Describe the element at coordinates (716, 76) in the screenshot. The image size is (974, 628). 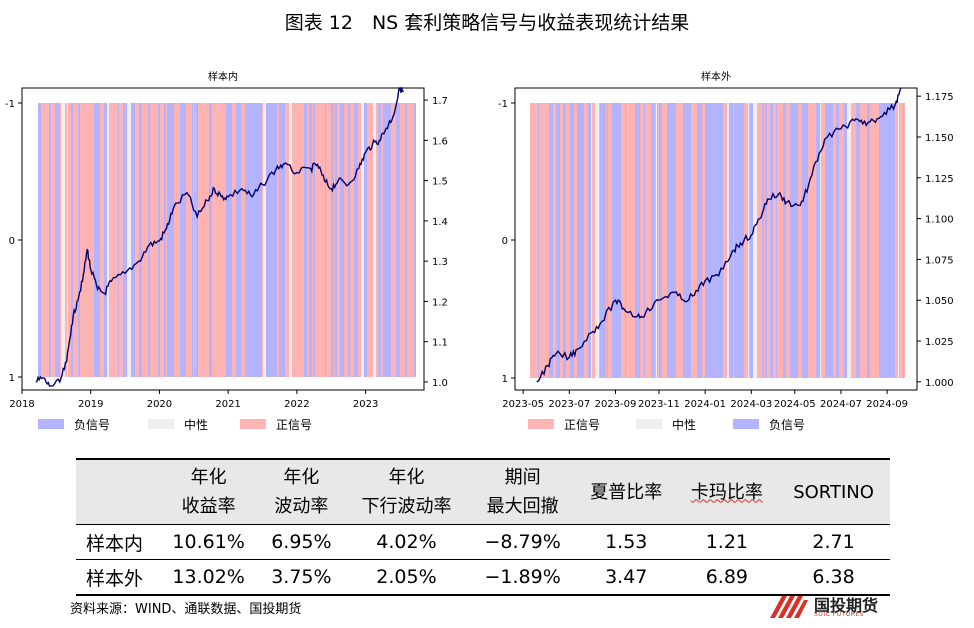
I see `chart-title: 样本外` at that location.